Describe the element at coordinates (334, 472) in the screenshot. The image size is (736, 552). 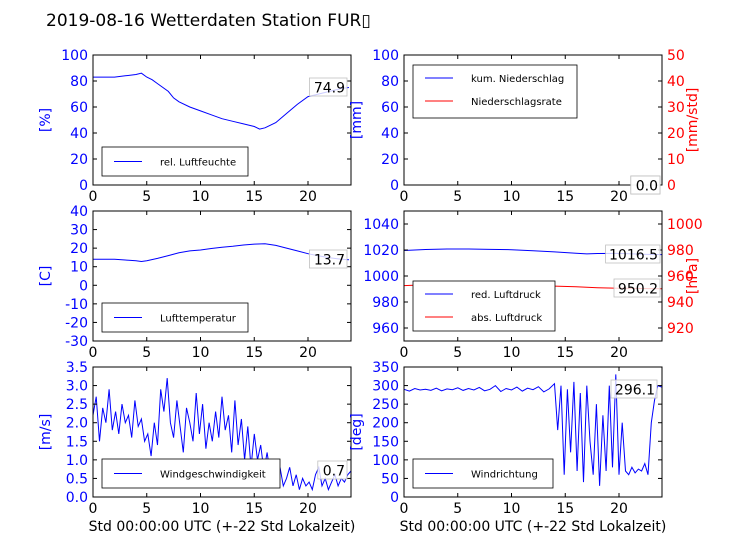
I see `value-annotation: 0.7` at that location.